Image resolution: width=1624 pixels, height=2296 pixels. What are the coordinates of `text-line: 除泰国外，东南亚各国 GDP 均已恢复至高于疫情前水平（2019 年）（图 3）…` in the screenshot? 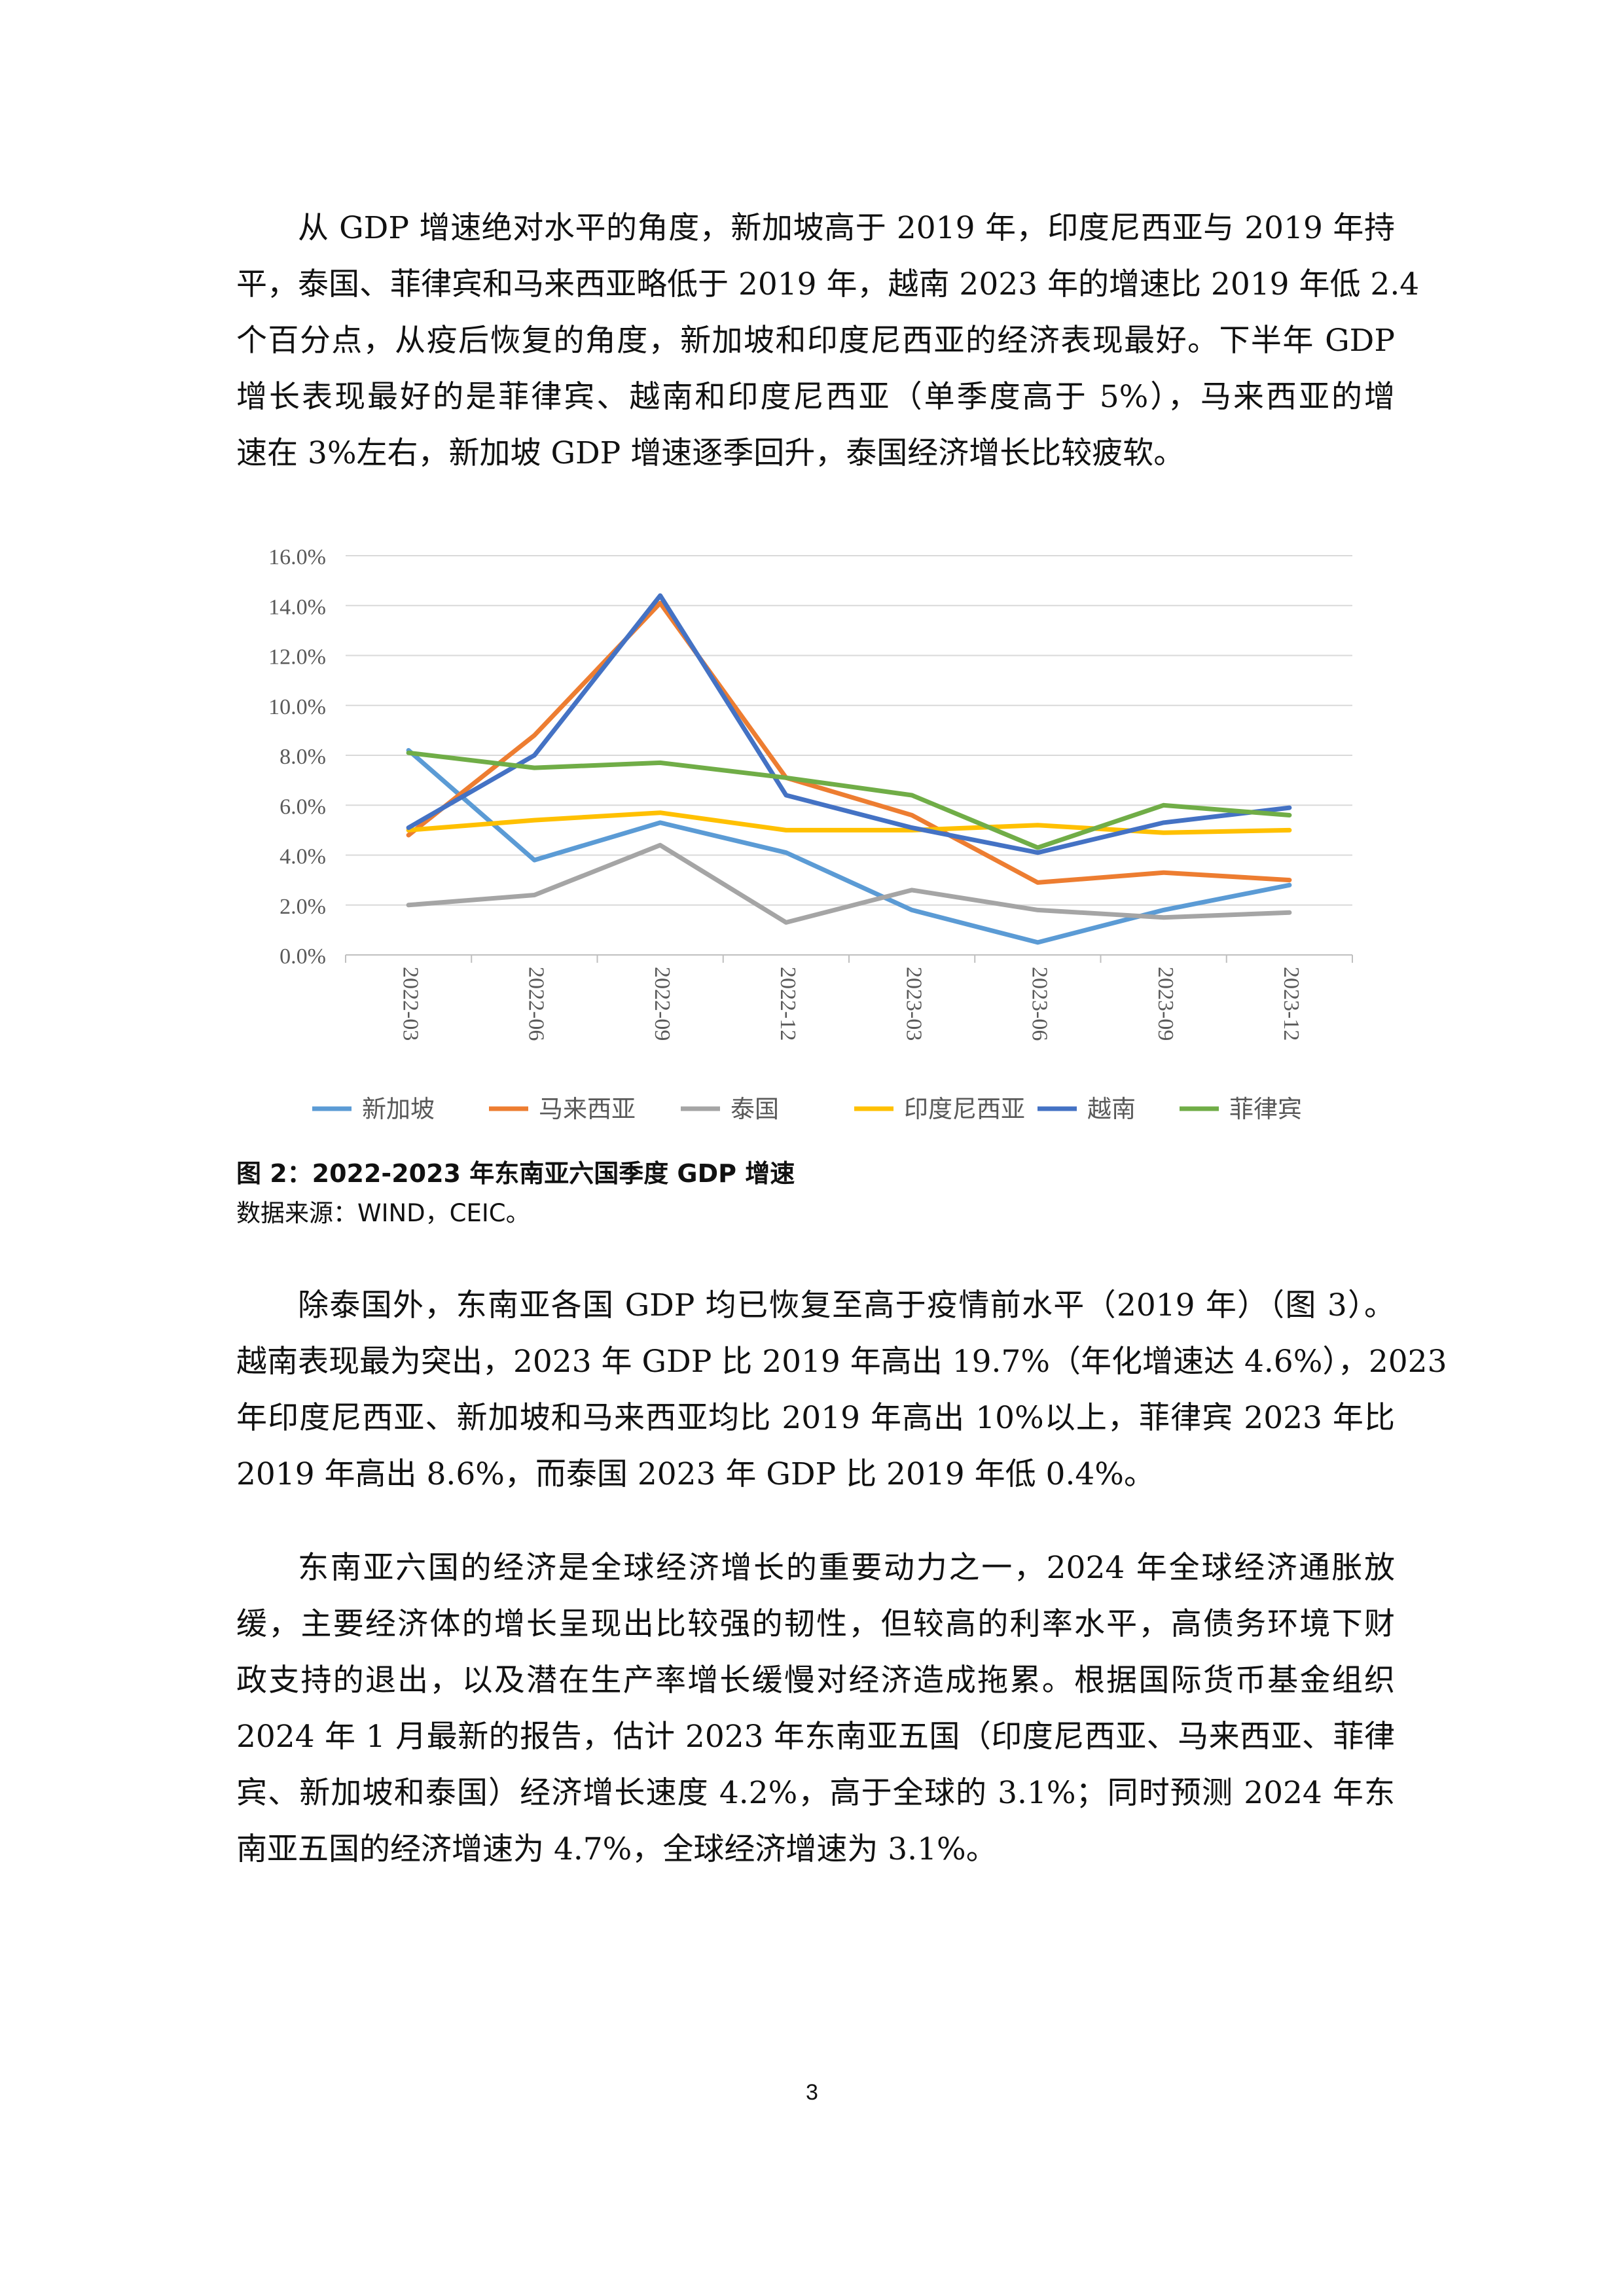 It's located at (847, 1305).